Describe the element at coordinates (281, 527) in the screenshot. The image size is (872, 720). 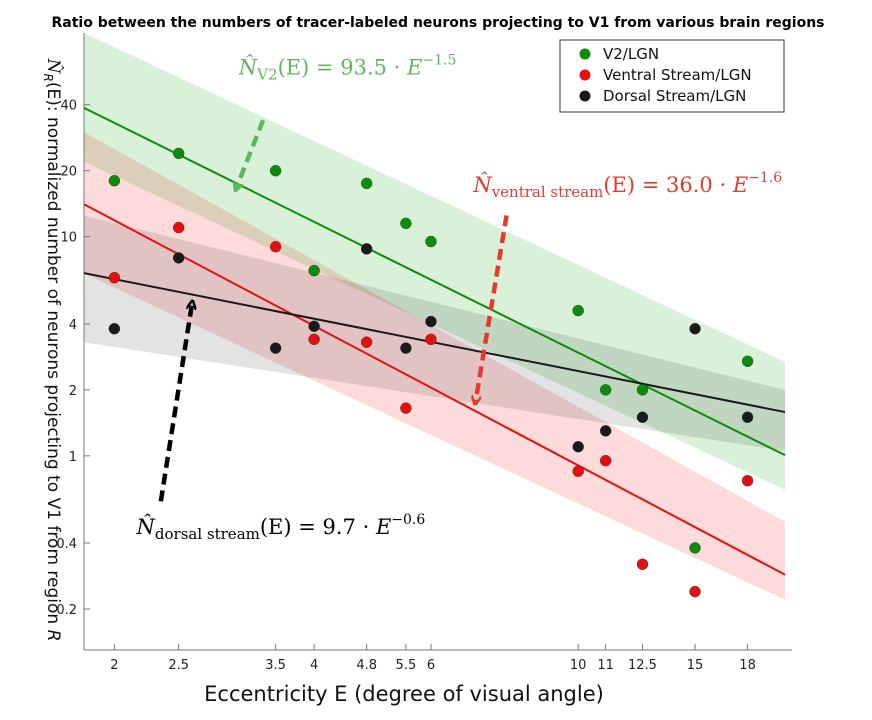
I see `annotation-equation: N̂dorsal stream(E) = 9.7 · E−0.6` at that location.